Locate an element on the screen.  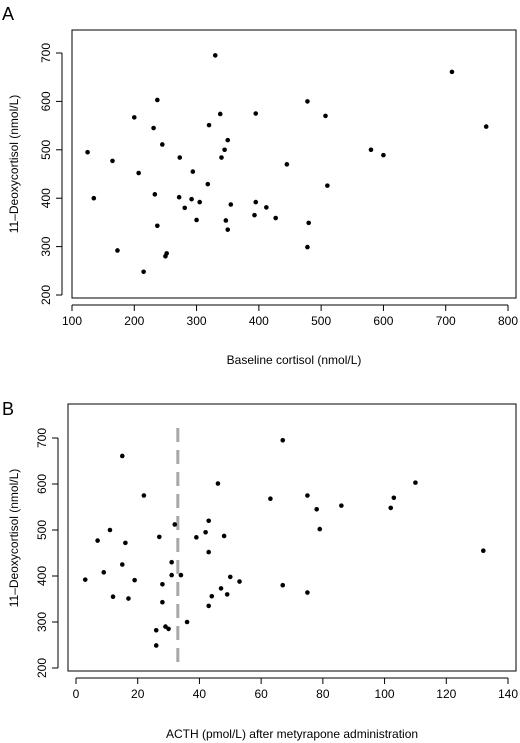
y-tick-label: 600 is located at coordinates (42, 484).